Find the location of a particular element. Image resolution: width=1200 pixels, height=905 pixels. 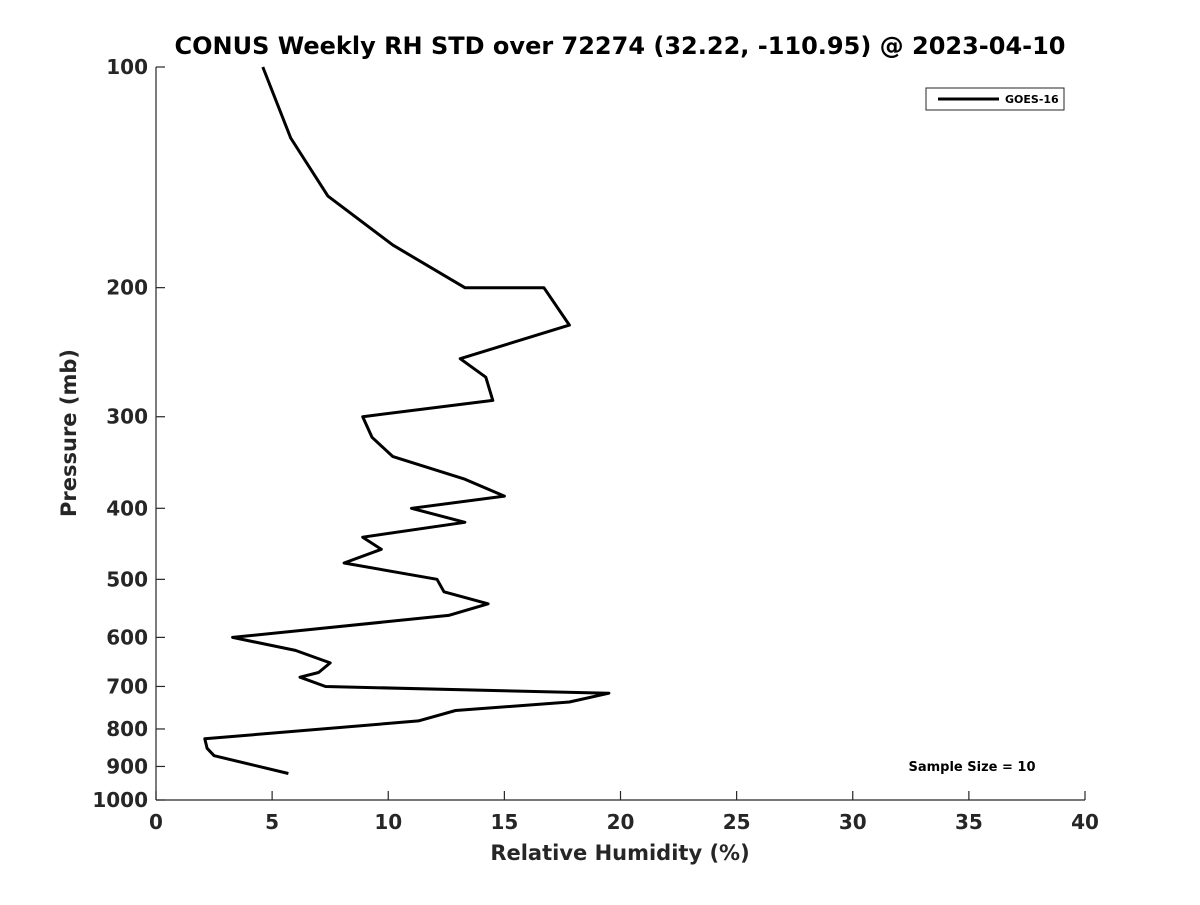

x-tick-label: 20 is located at coordinates (621, 822).